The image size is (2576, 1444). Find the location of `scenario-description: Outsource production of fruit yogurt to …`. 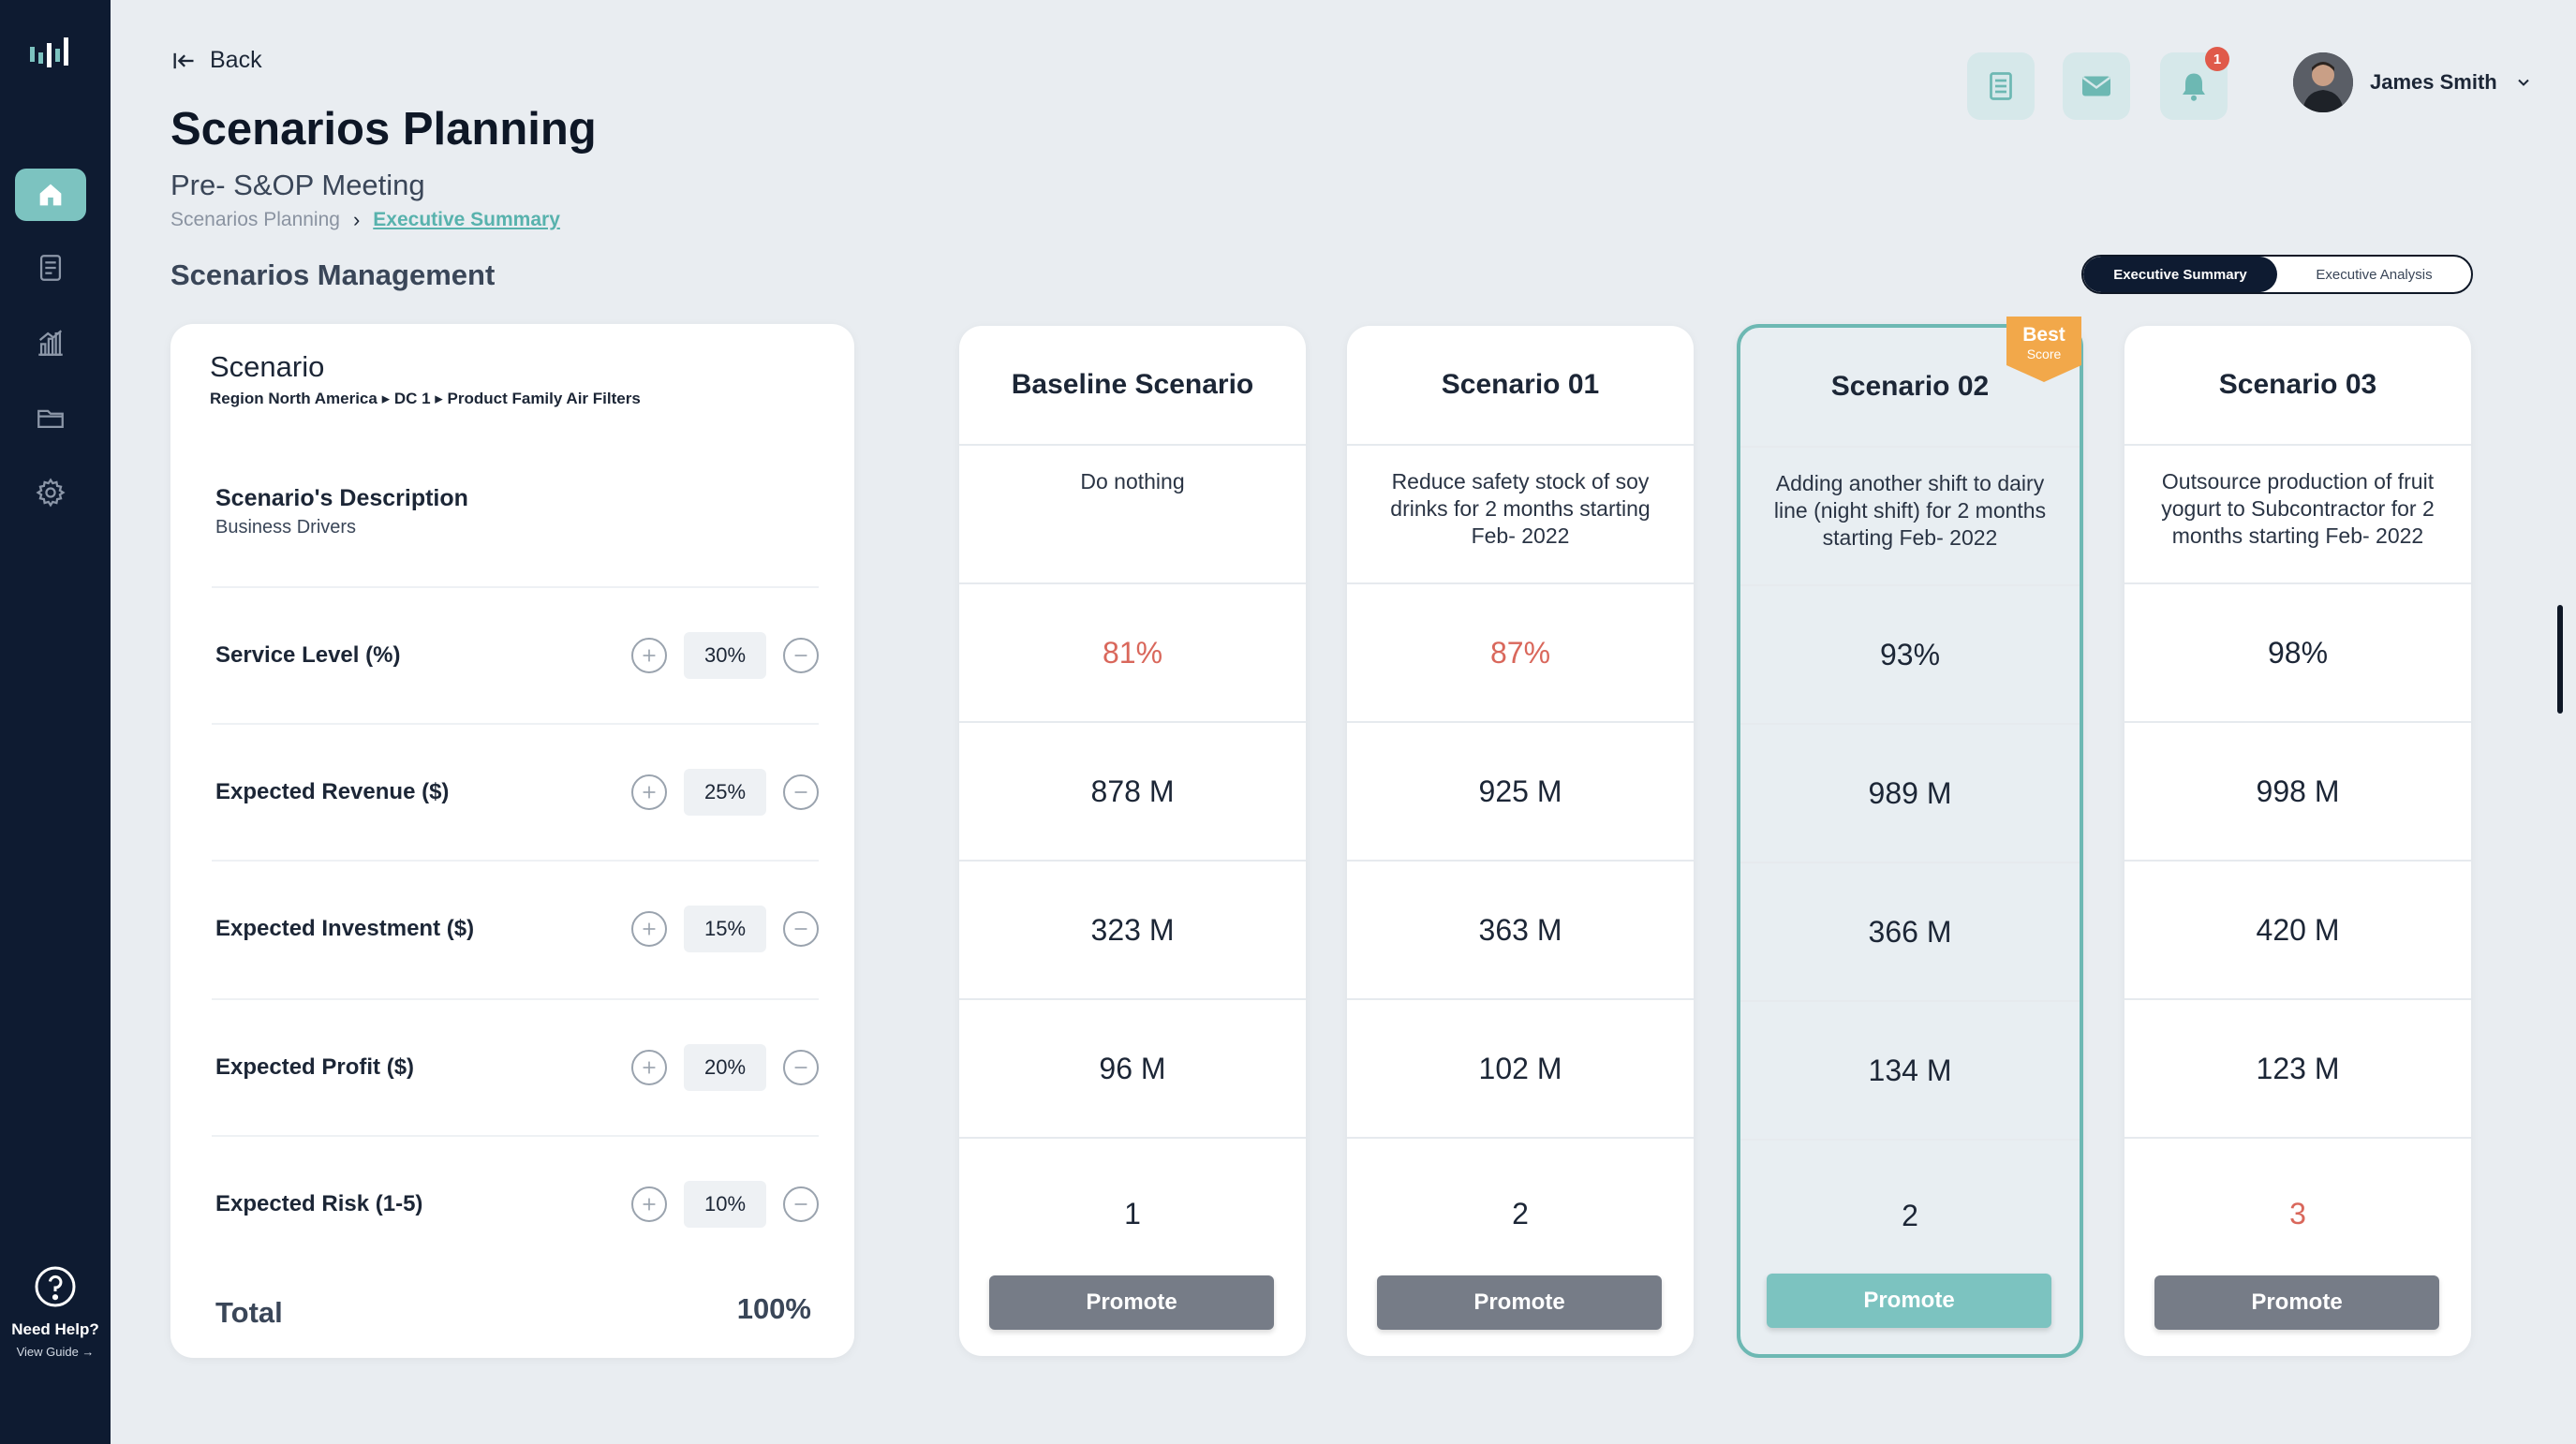

scenario-description: Outsource production of fruit yogurt to … is located at coordinates (2297, 515).